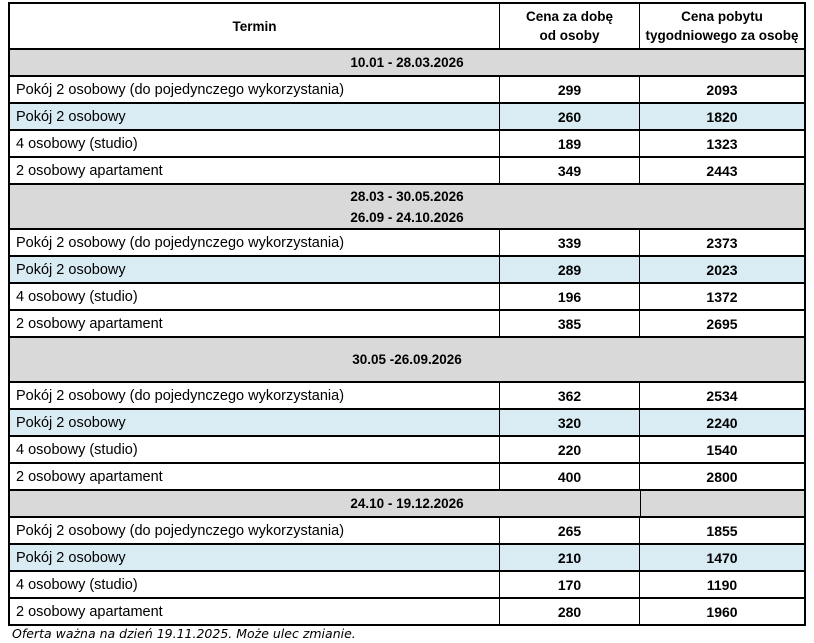  I want to click on daily-price: 265, so click(569, 530).